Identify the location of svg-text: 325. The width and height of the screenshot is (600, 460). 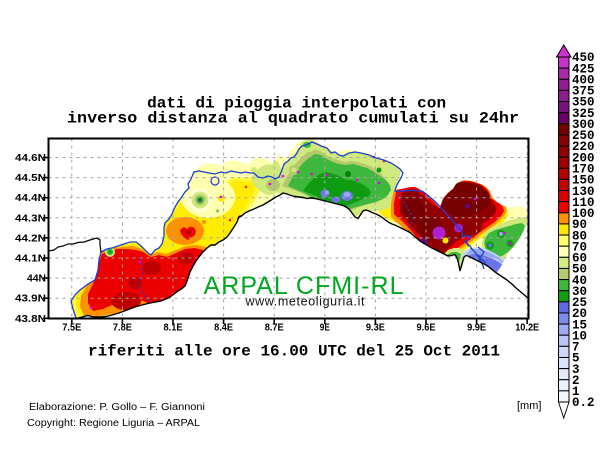
(583, 114).